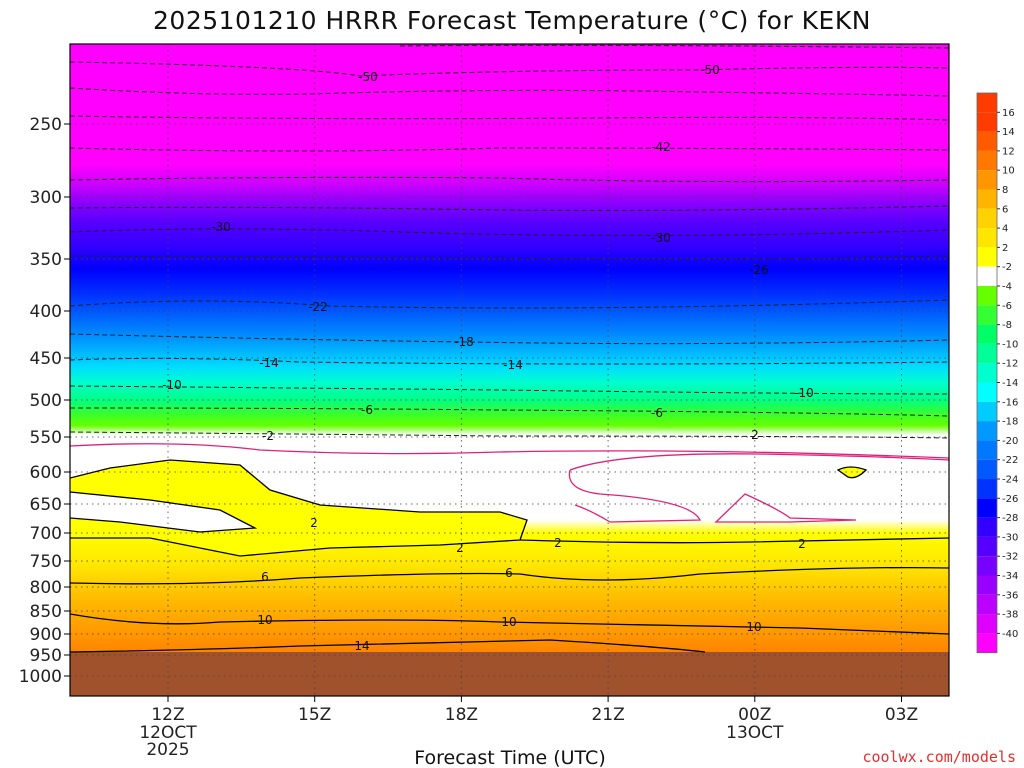 This screenshot has width=1024, height=768. I want to click on y-tick-label: 300, so click(46, 198).